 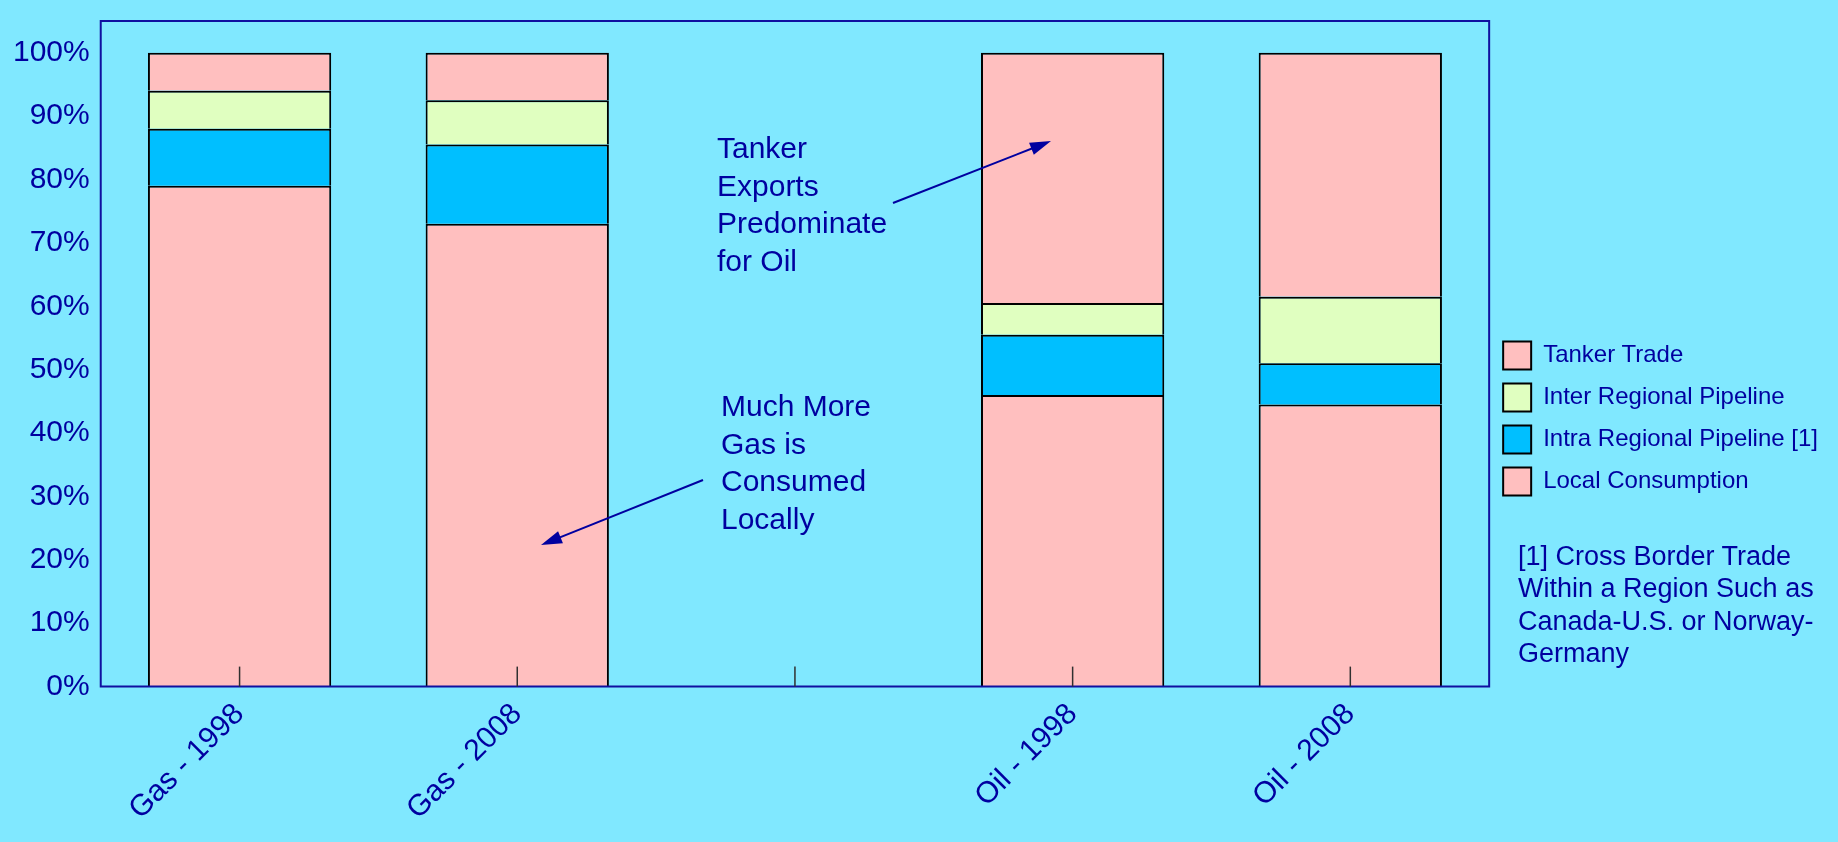 I want to click on y-tick-label: 40%, so click(x=59, y=431).